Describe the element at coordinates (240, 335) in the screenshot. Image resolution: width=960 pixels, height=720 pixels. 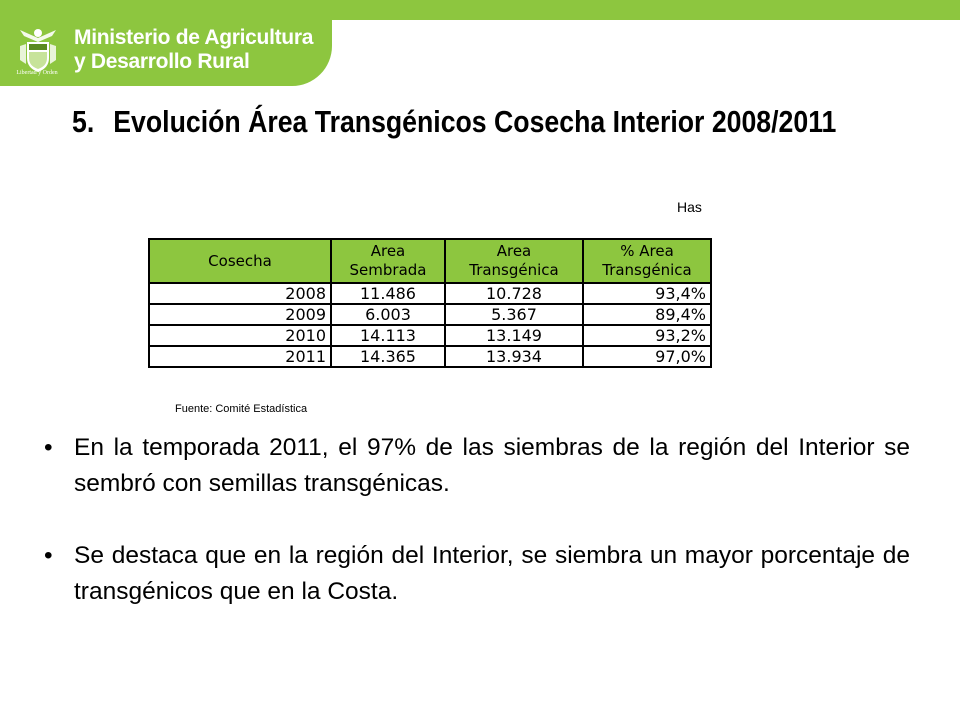
I see `cell-cosecha: 2010` at that location.